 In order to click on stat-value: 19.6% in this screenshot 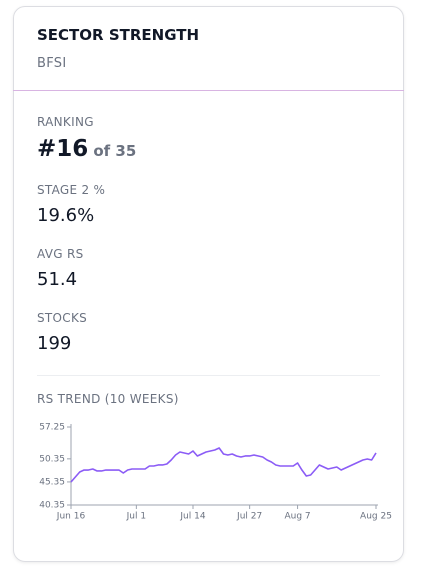, I will do `click(66, 215)`.